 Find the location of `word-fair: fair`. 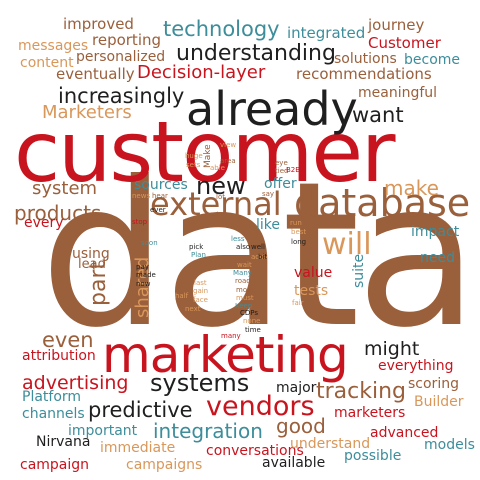

word-fair: fair is located at coordinates (298, 303).